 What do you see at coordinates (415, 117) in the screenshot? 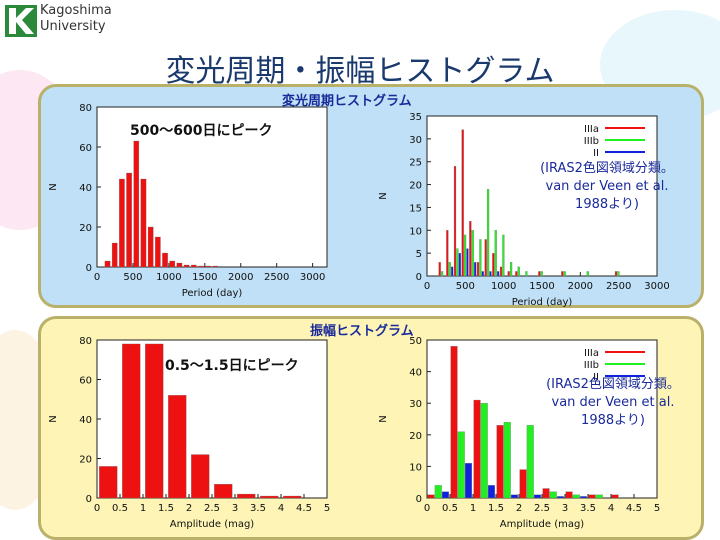
I see `y-tick-label: 35` at bounding box center [415, 117].